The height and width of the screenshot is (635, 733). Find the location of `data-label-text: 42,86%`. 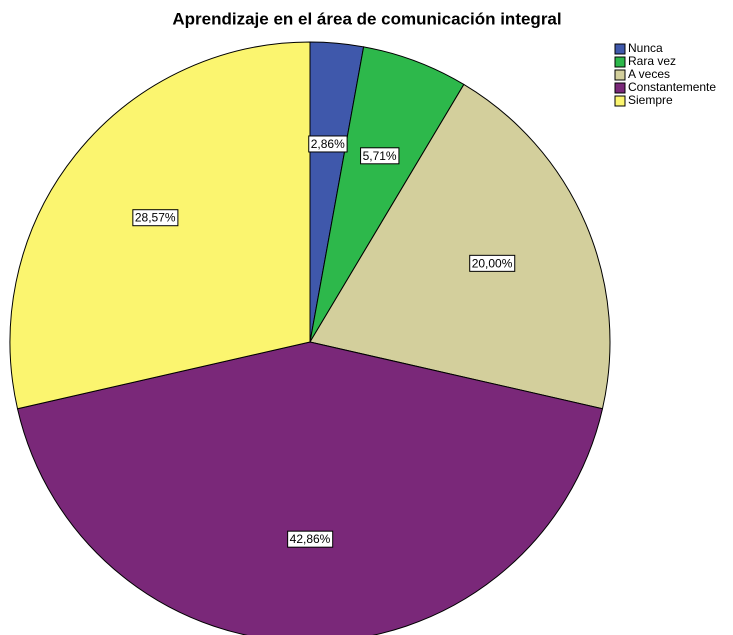

data-label-text: 42,86% is located at coordinates (310, 539).